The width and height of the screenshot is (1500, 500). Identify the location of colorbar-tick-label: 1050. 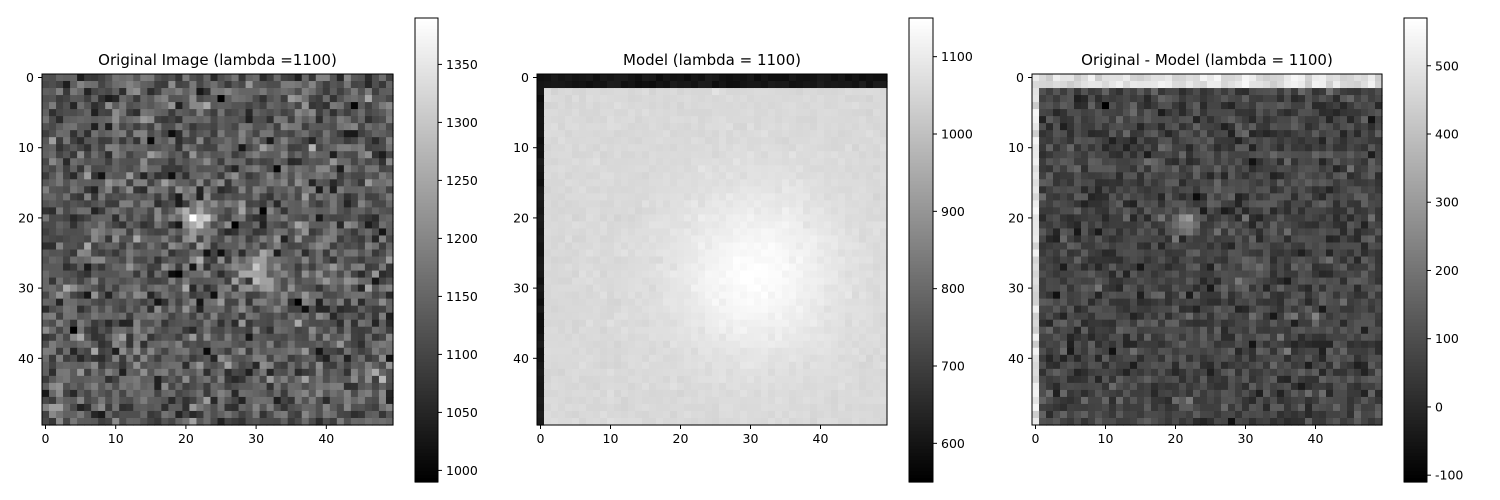
(462, 412).